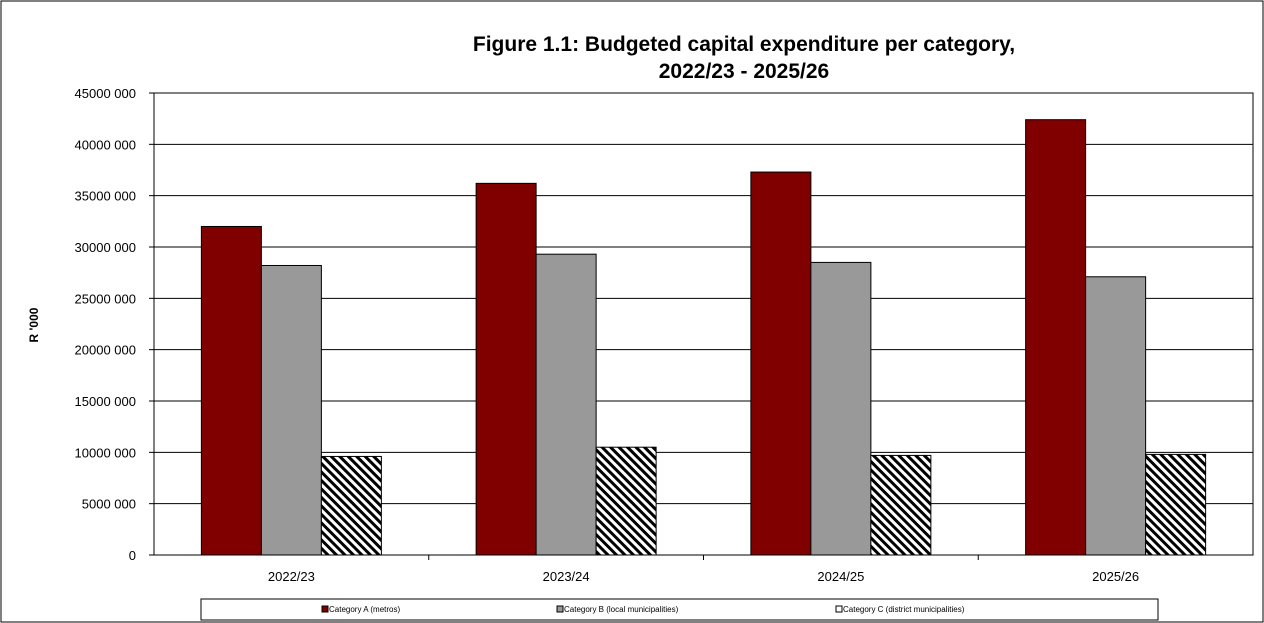 Image resolution: width=1264 pixels, height=623 pixels. I want to click on y-axis-label: R '000, so click(34, 324).